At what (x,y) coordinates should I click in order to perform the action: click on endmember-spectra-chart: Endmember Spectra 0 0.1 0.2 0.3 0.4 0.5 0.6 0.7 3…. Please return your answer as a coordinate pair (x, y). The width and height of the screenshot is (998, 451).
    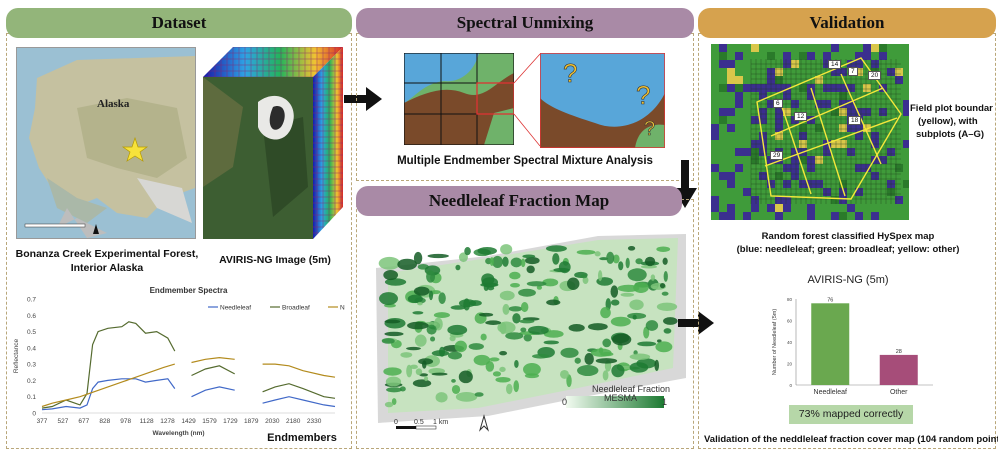
    Looking at the image, I should click on (179, 361).